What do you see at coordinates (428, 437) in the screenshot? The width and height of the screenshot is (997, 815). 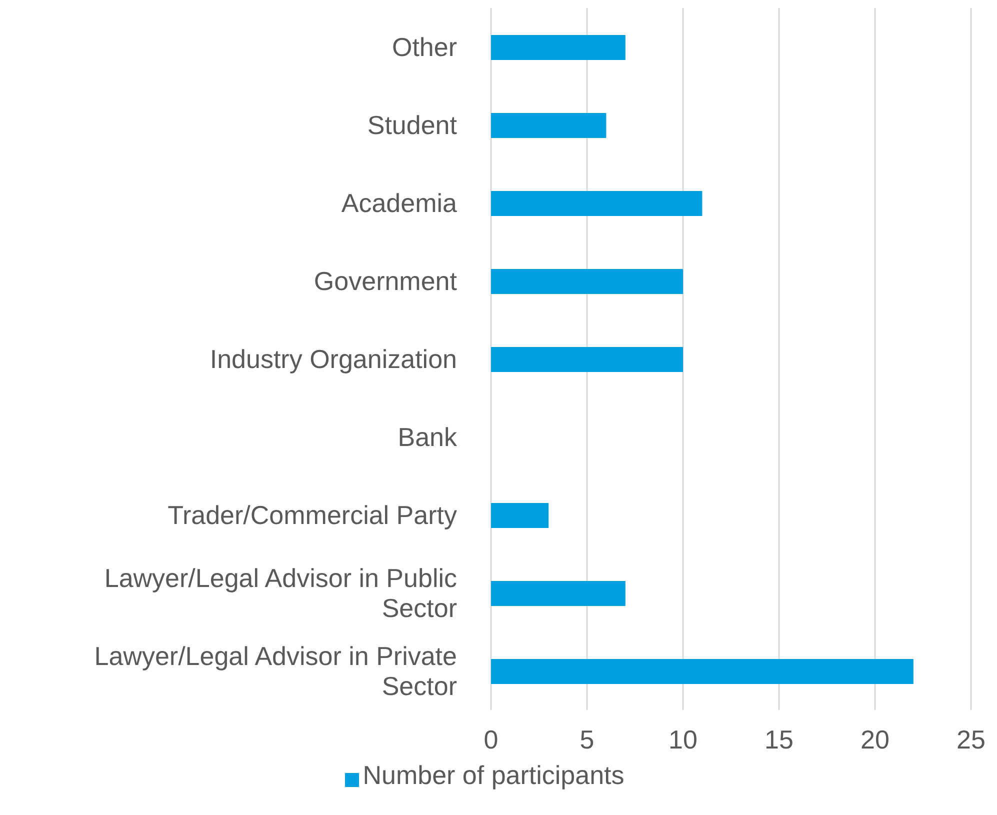 I see `y-tick-label: Bank` at bounding box center [428, 437].